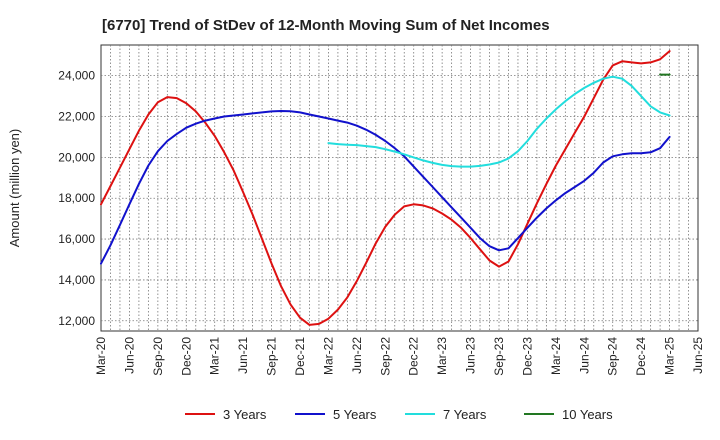  Describe the element at coordinates (527, 356) in the screenshot. I see `x-tick-label: Dec-23` at that location.